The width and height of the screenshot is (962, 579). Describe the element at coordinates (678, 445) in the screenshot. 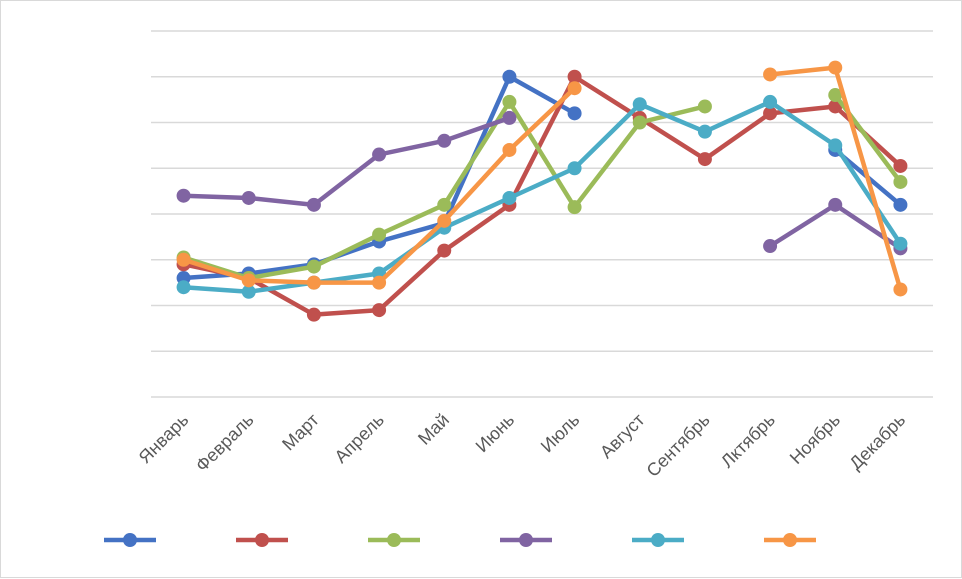

I see `x-tick-label: Сентябрь` at that location.